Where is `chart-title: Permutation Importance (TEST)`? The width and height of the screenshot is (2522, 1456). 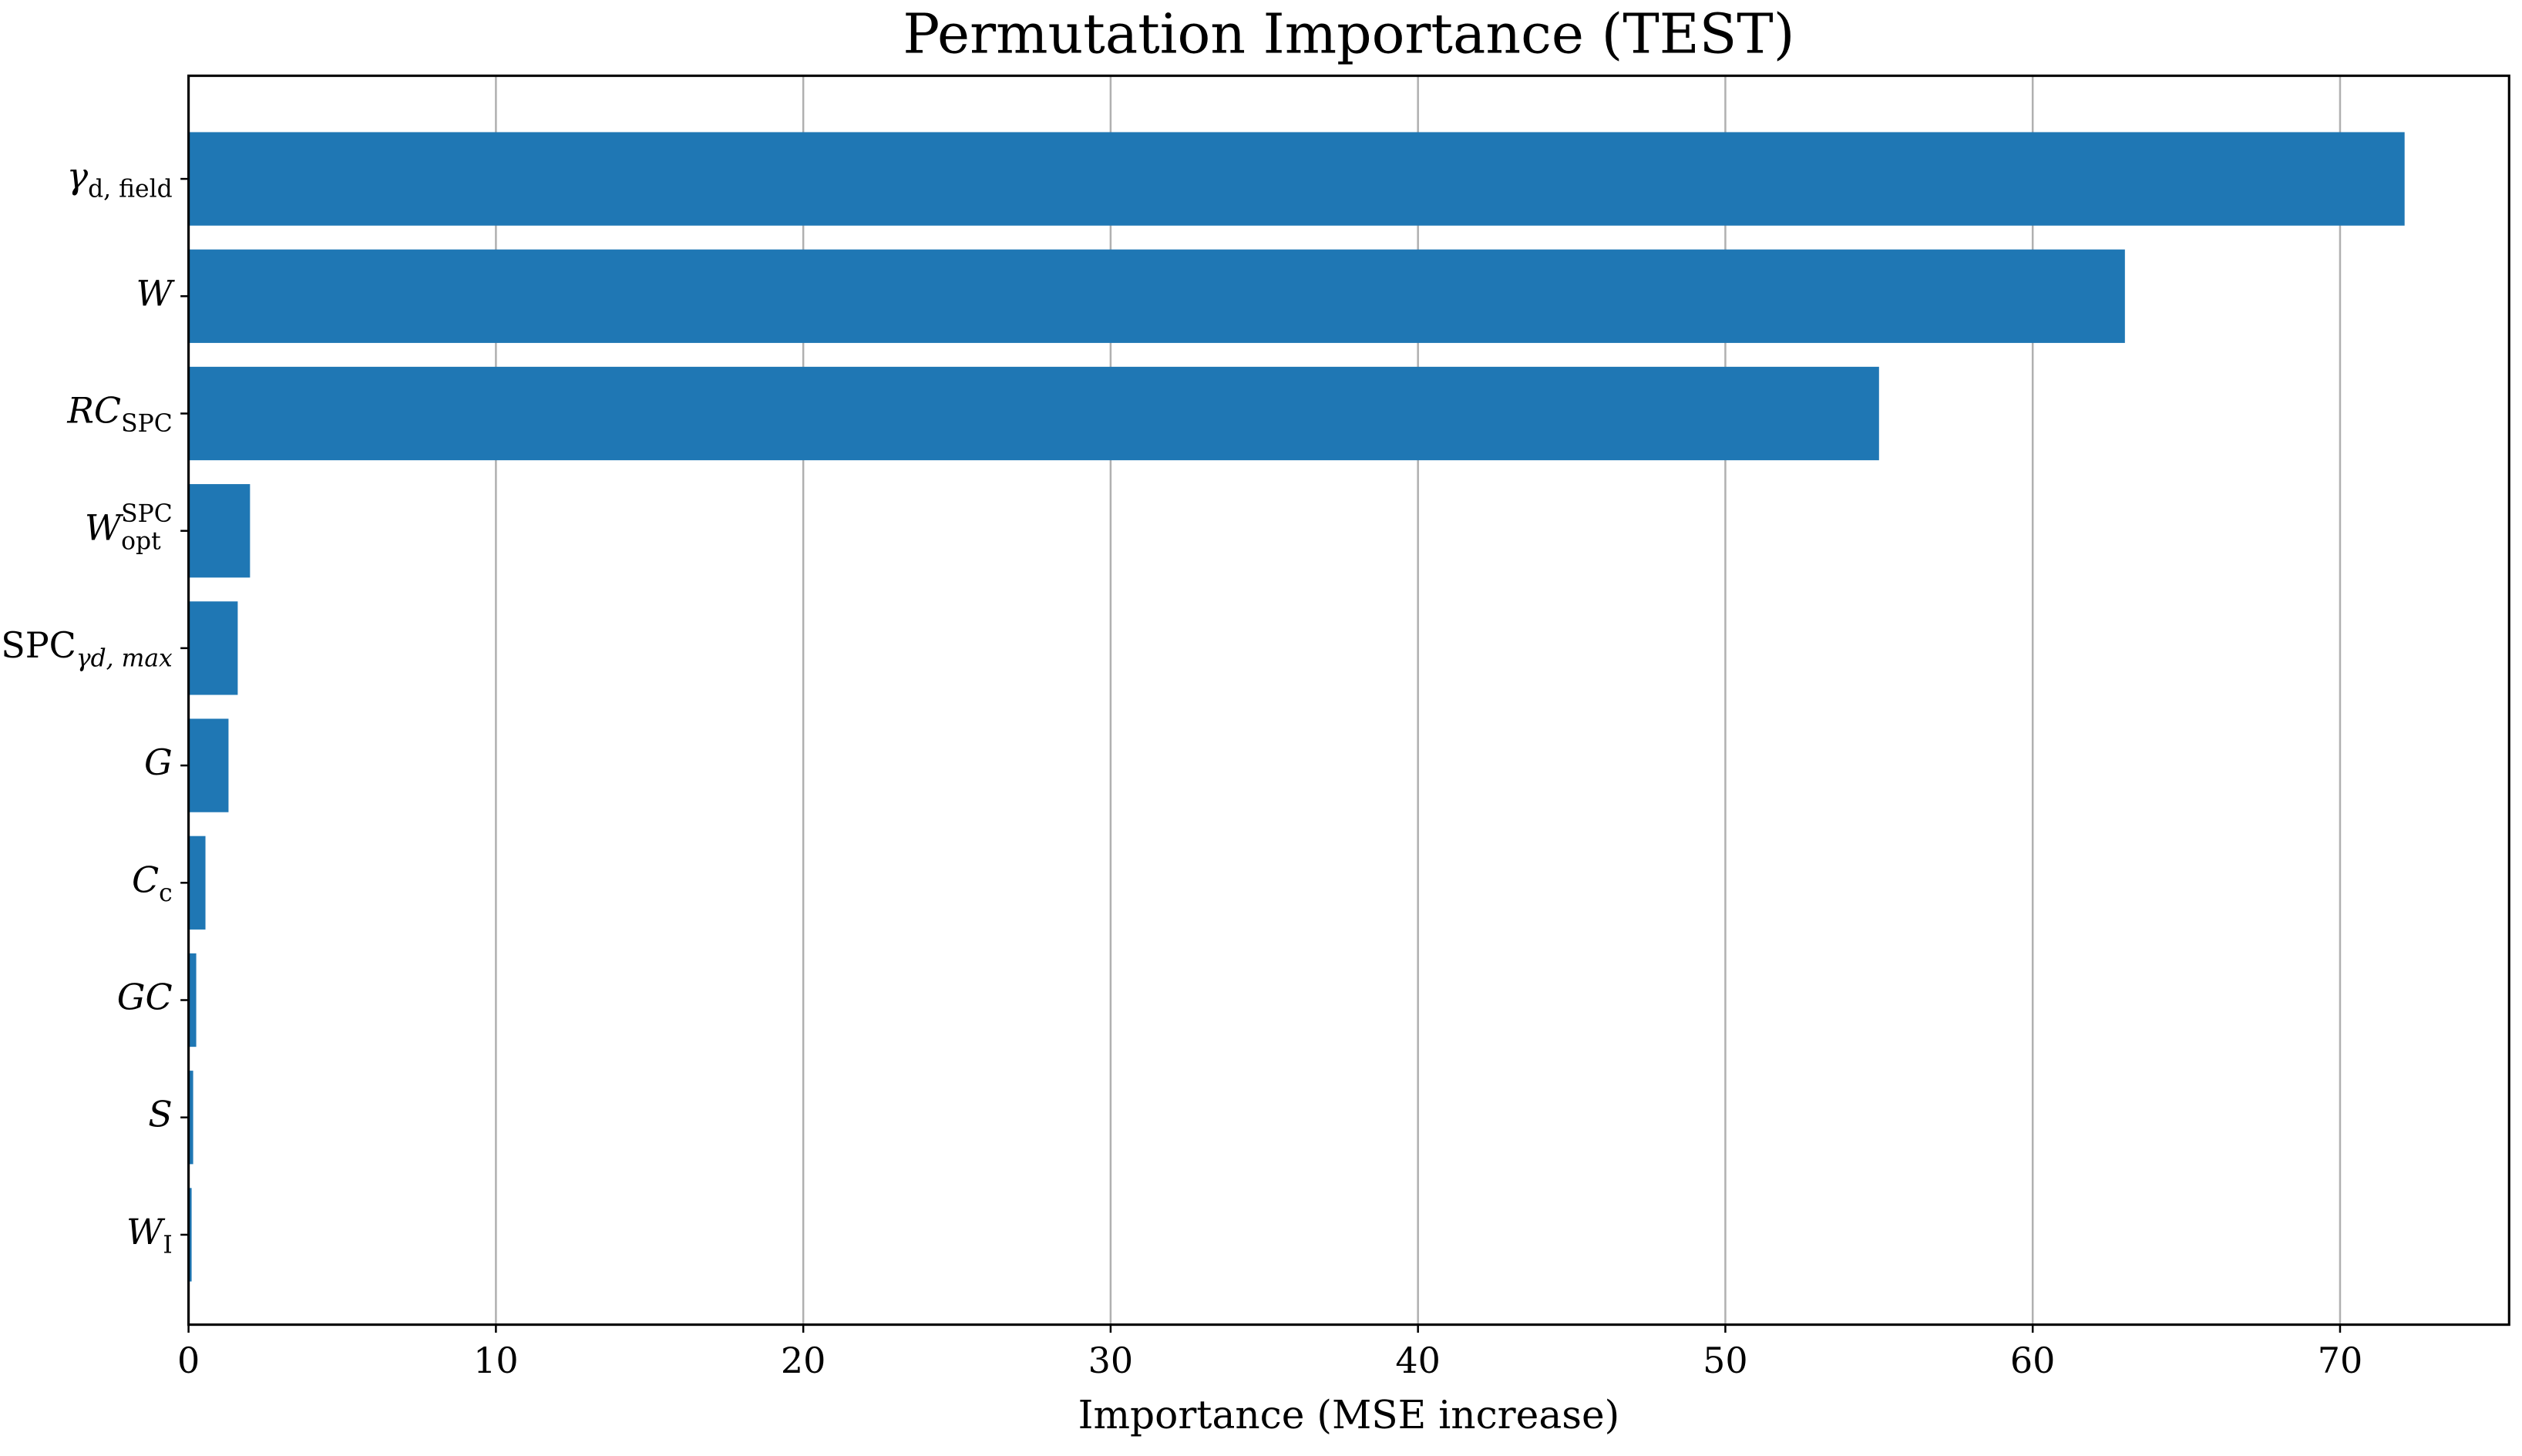
chart-title: Permutation Importance (TEST) is located at coordinates (1348, 34).